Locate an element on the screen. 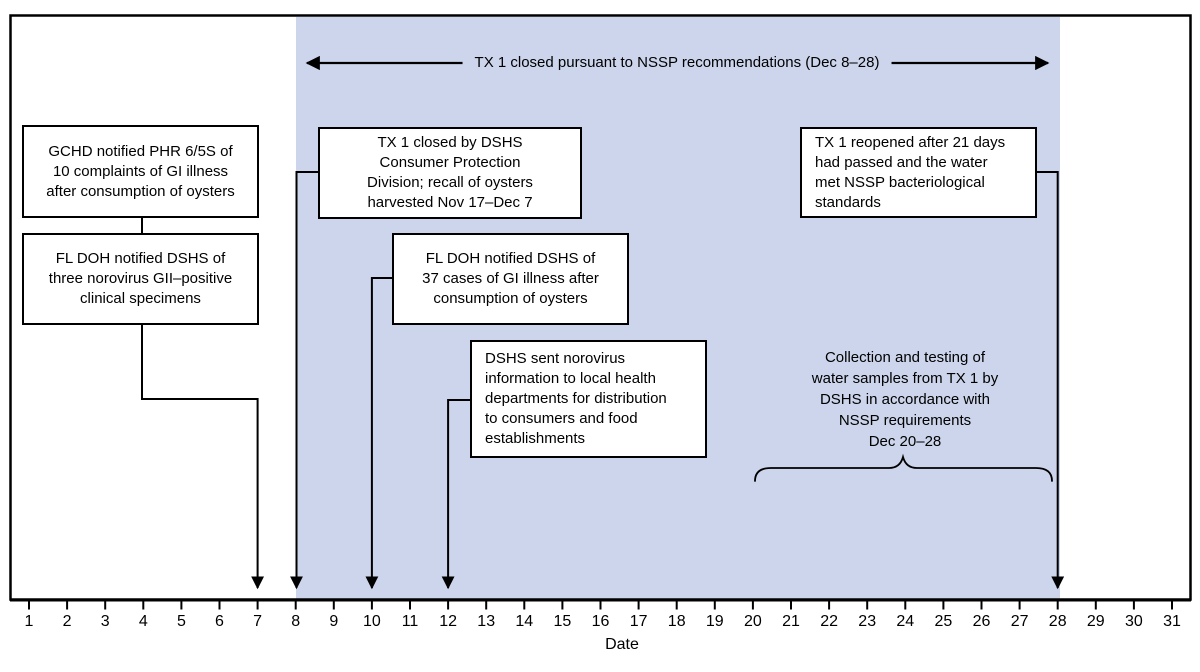 The image size is (1200, 672). sampling-period-brace is located at coordinates (903, 467).